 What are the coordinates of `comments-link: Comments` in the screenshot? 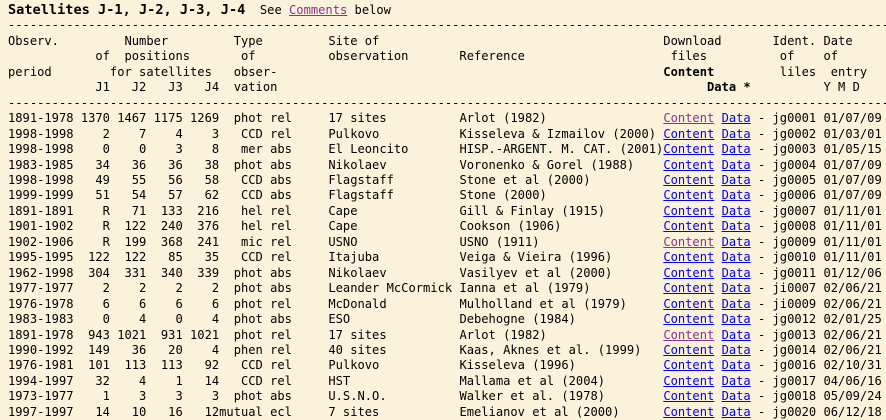 It's located at (318, 10).